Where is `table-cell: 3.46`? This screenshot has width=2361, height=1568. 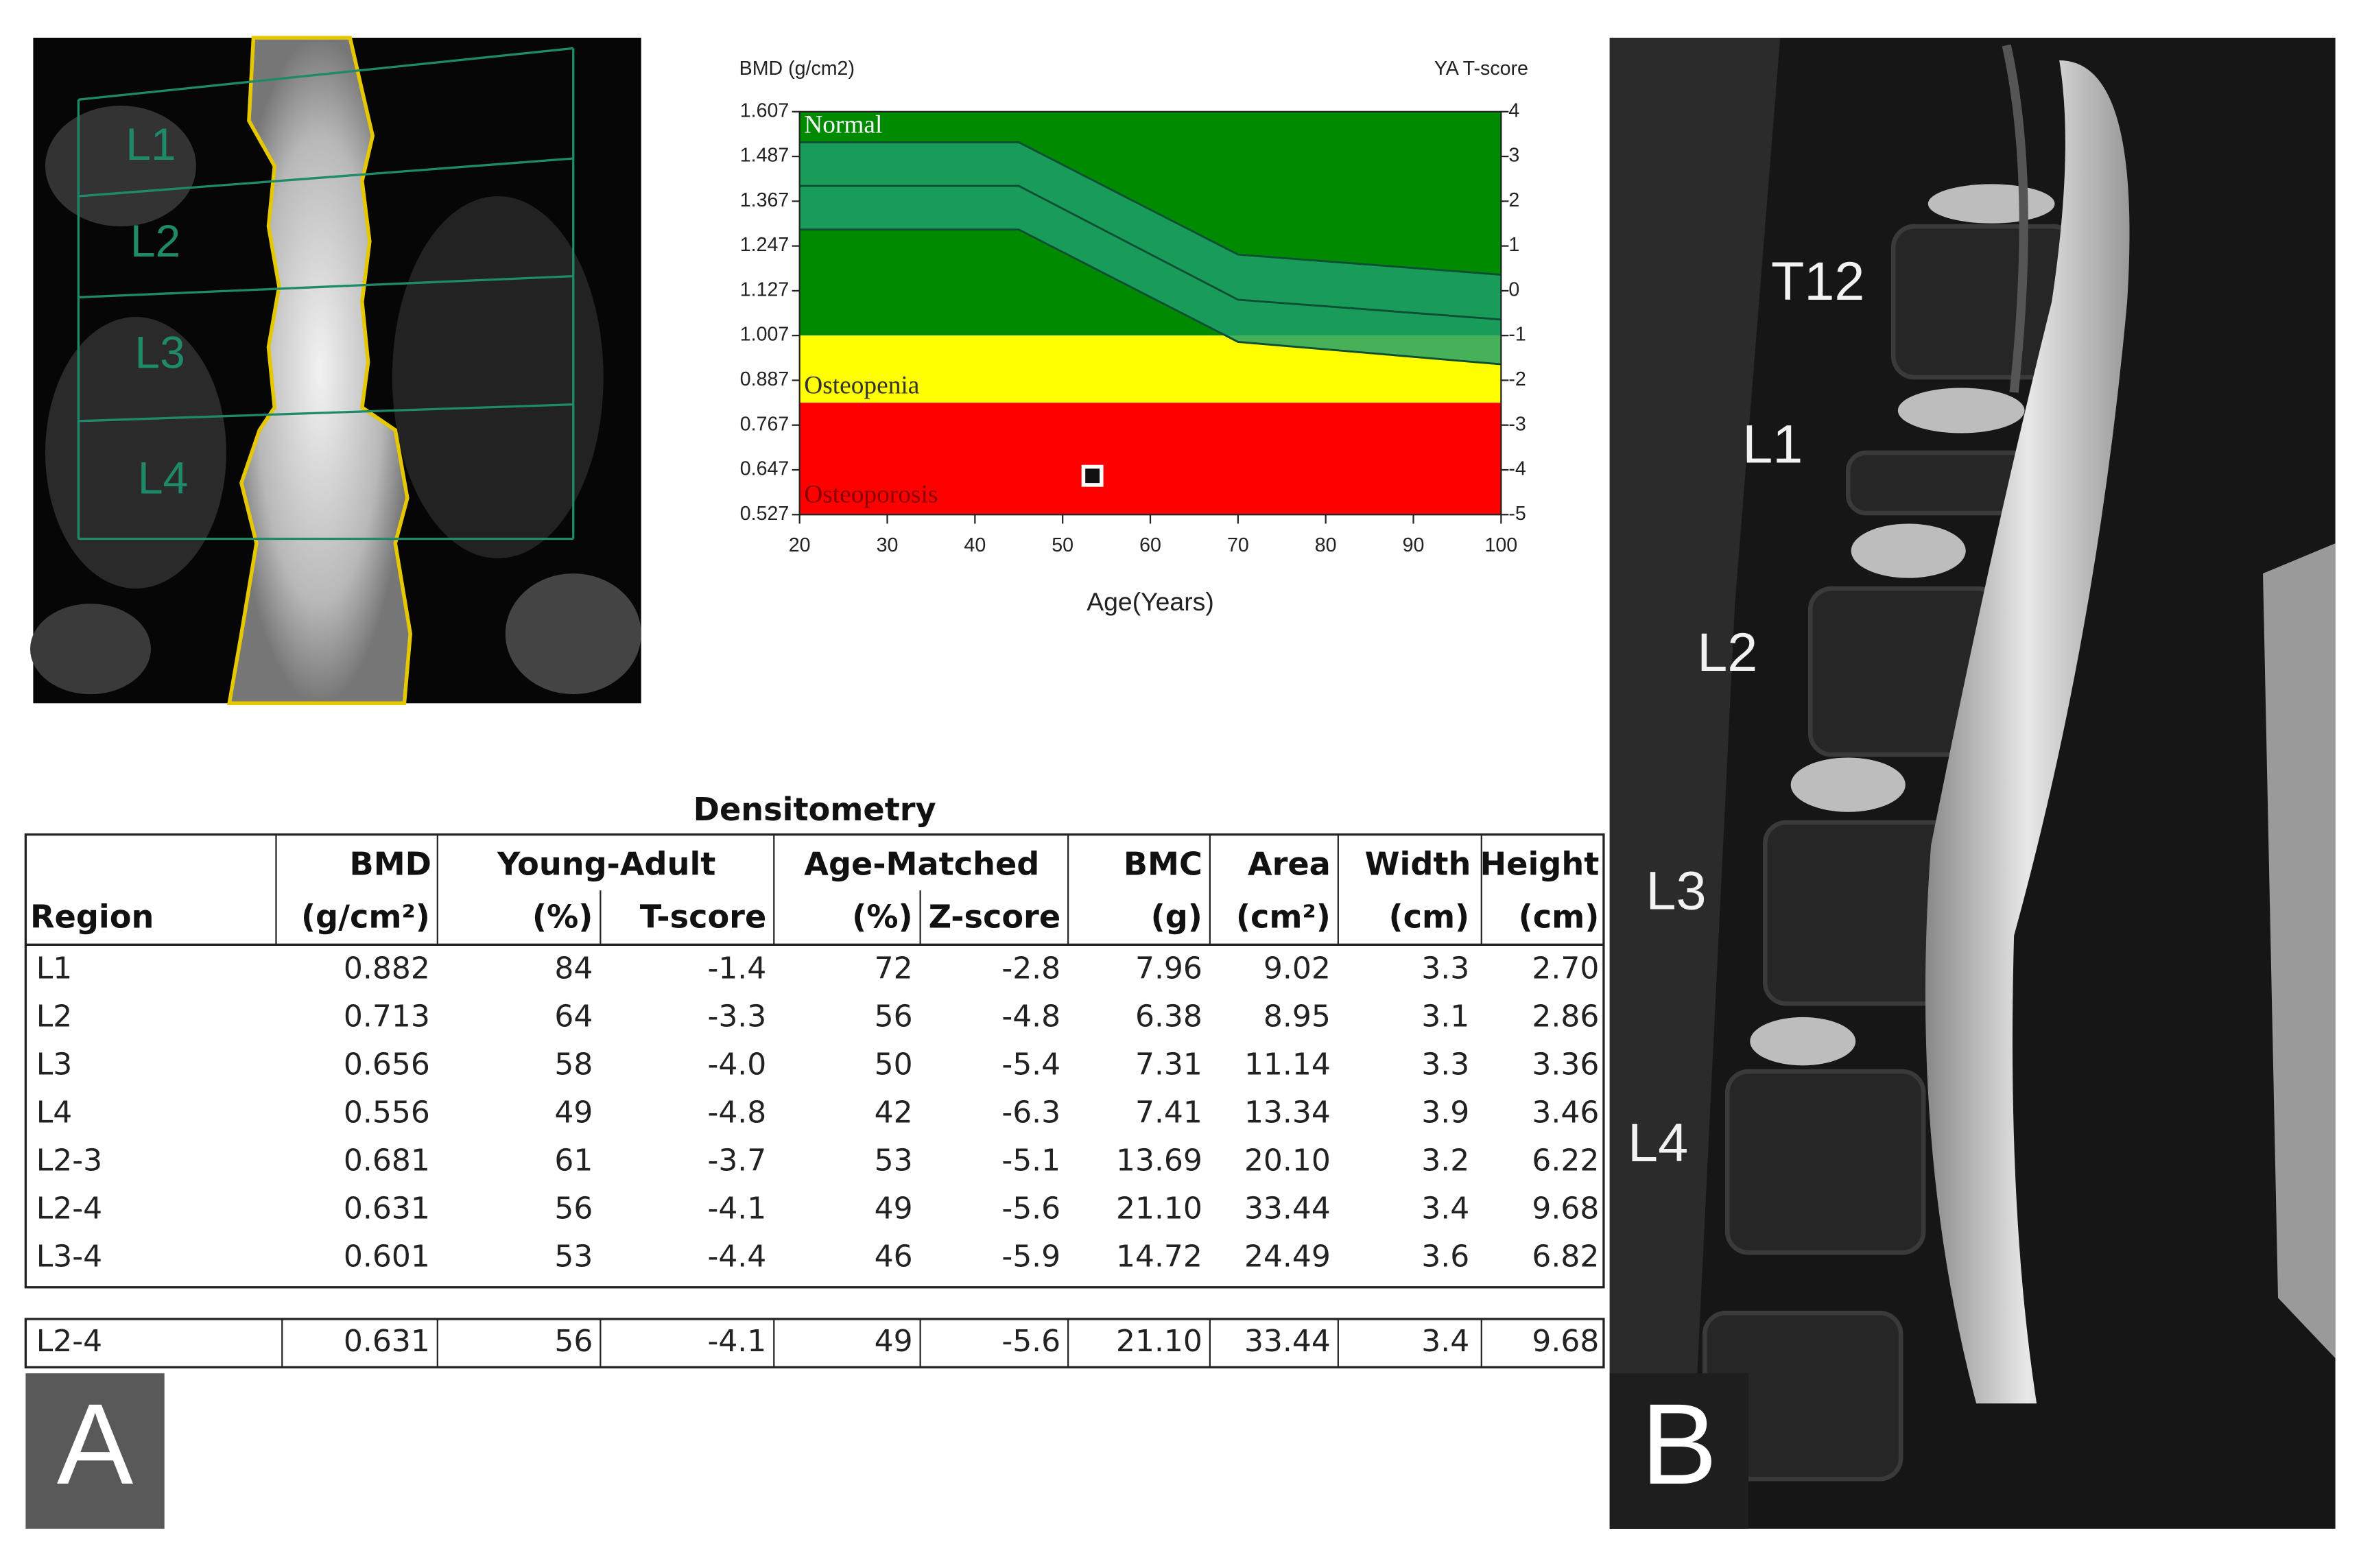
table-cell: 3.46 is located at coordinates (1565, 1112).